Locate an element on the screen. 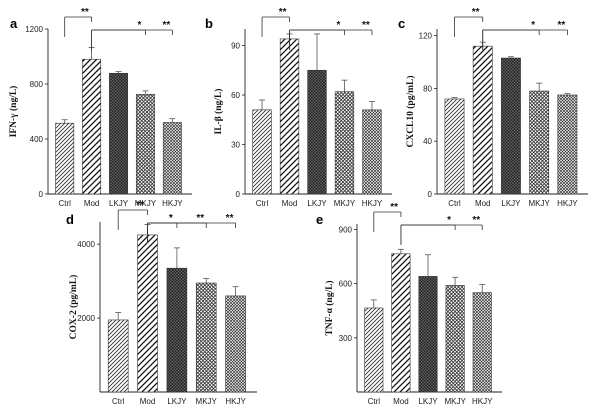 The width and height of the screenshot is (600, 411). y-tick-label: 300 is located at coordinates (346, 338).